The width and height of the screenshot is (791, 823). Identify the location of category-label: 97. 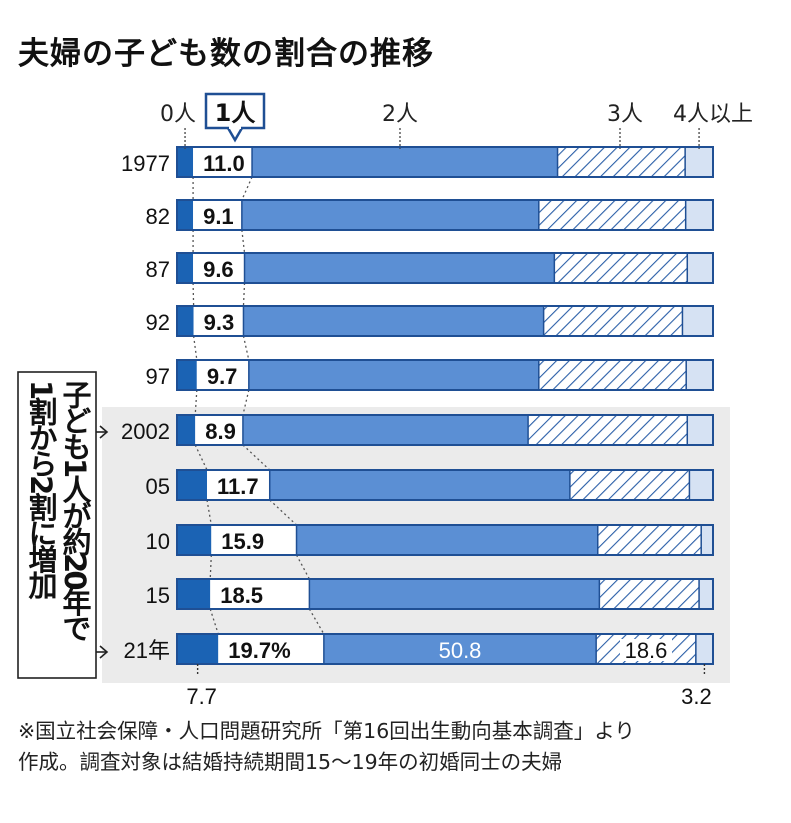
(158, 376).